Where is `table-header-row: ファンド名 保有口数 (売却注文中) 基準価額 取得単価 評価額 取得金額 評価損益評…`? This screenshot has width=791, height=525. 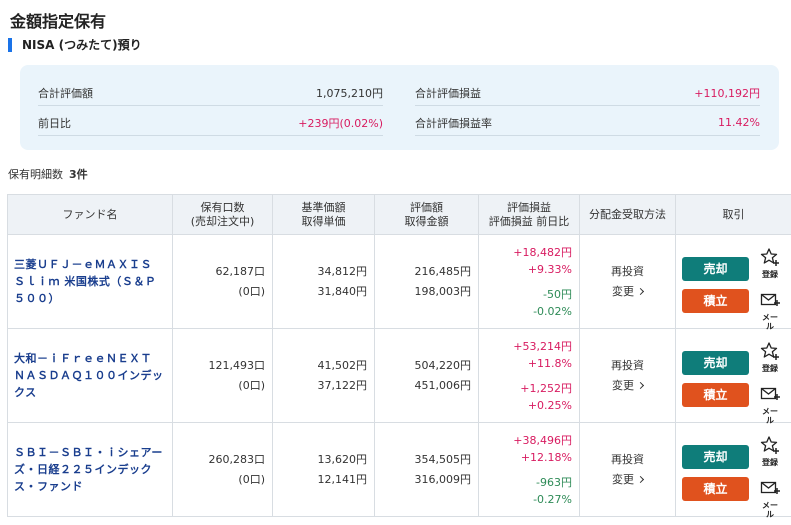 table-header-row: ファンド名 保有口数 (売却注文中) 基準価額 取得単価 評価額 取得金額 評価損益評… is located at coordinates (399, 214).